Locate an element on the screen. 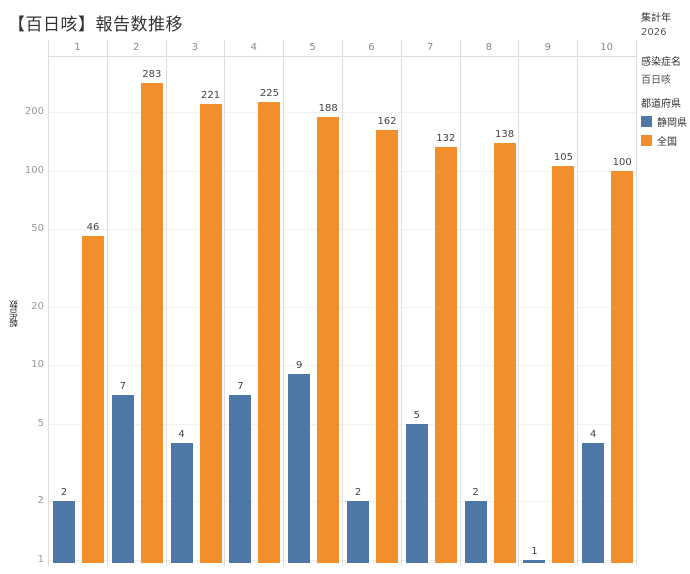 This screenshot has height=574, width=690. y-tick-label: 1 is located at coordinates (40, 559).